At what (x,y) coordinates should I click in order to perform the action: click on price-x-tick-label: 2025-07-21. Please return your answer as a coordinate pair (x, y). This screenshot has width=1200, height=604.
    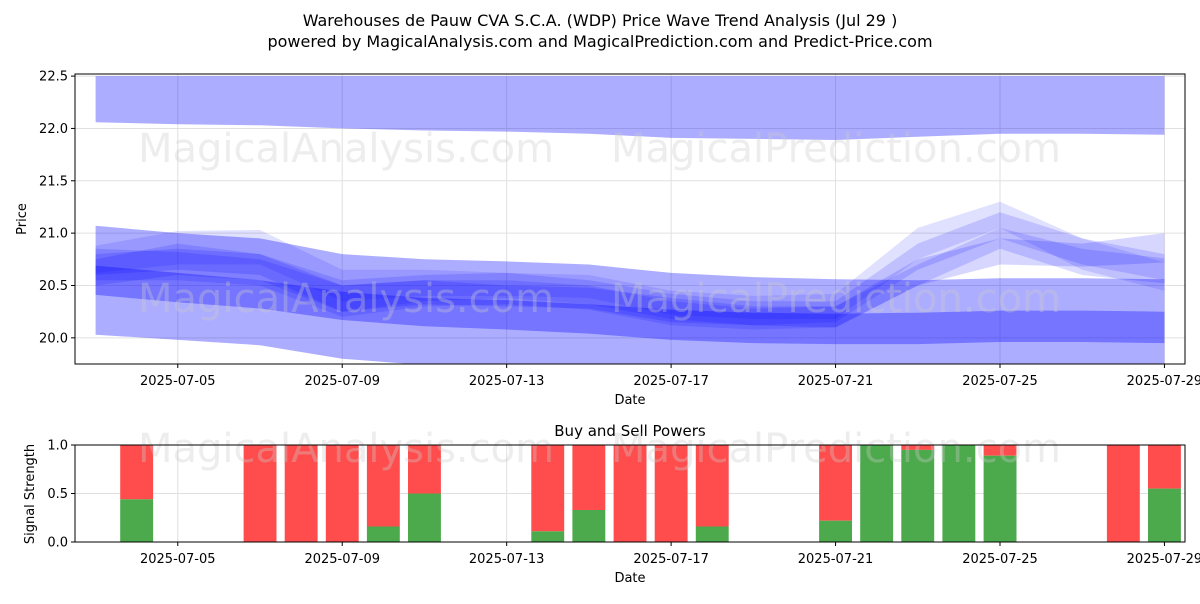
    Looking at the image, I should click on (836, 381).